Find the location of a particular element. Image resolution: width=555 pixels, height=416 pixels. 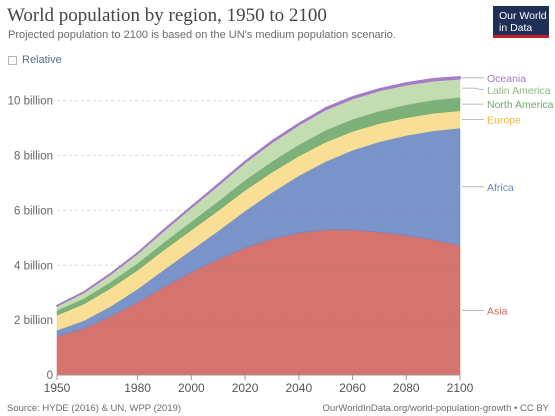

y-tick-label: 2 billion is located at coordinates (33, 321).